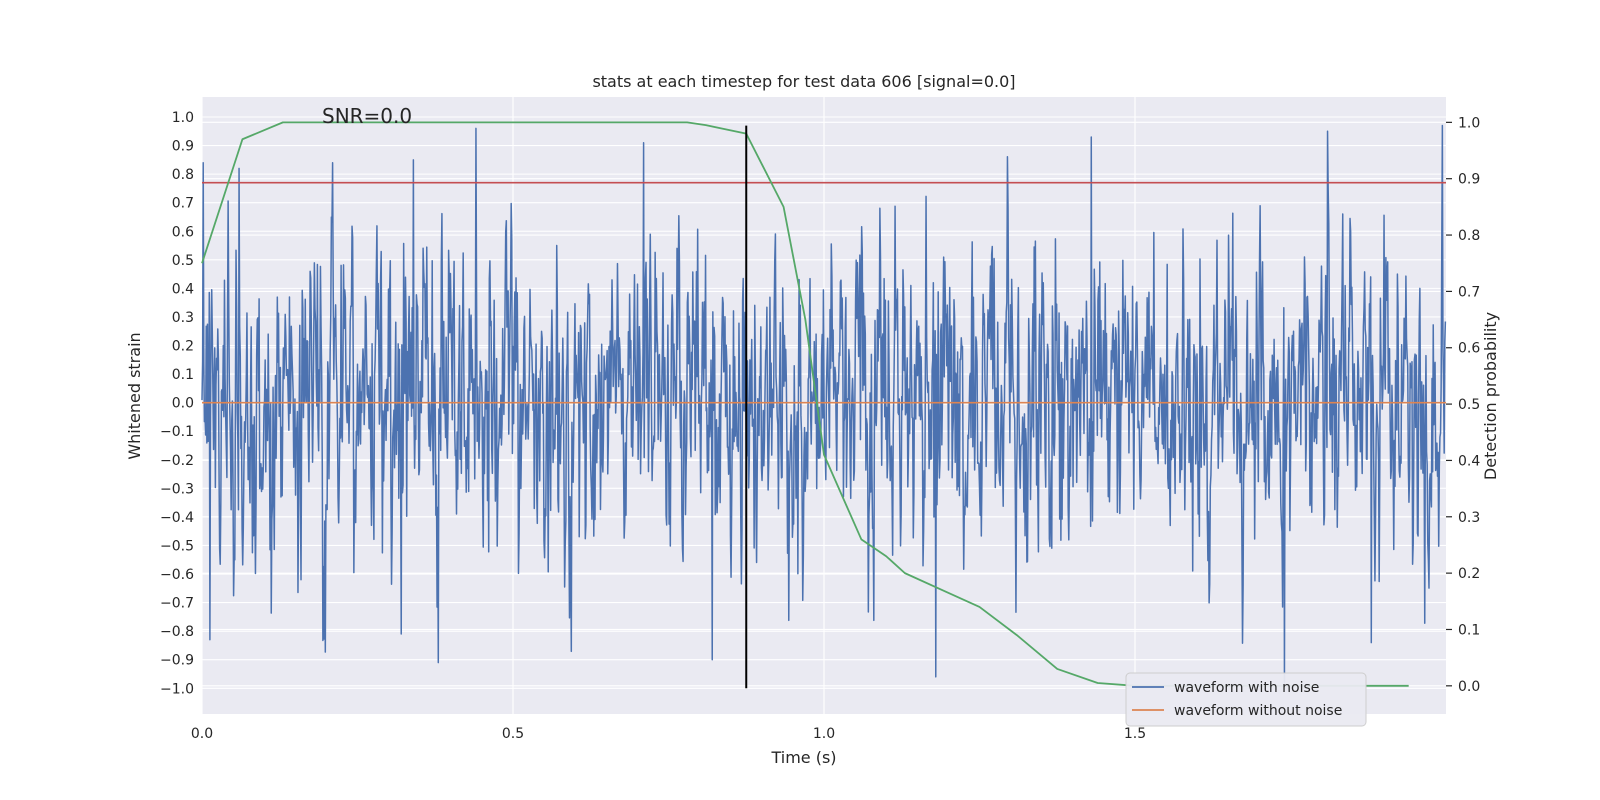 This screenshot has height=800, width=1600. Describe the element at coordinates (183, 175) in the screenshot. I see `y-tick-label: 0.8` at that location.